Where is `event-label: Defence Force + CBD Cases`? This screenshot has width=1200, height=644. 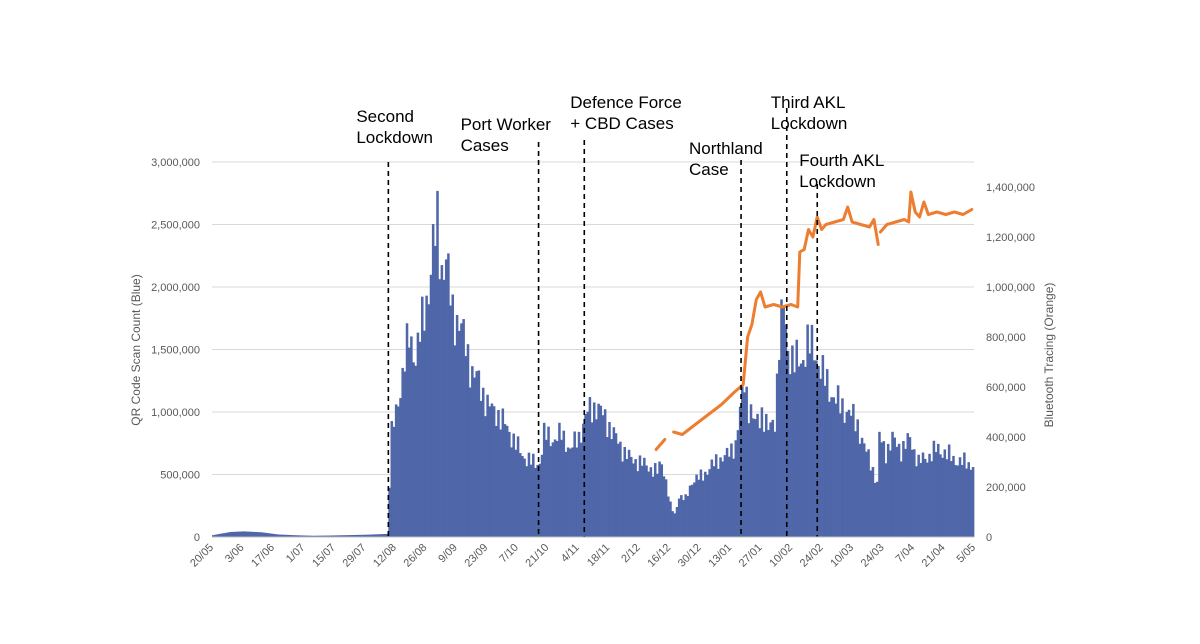 event-label: Defence Force + CBD Cases is located at coordinates (626, 113).